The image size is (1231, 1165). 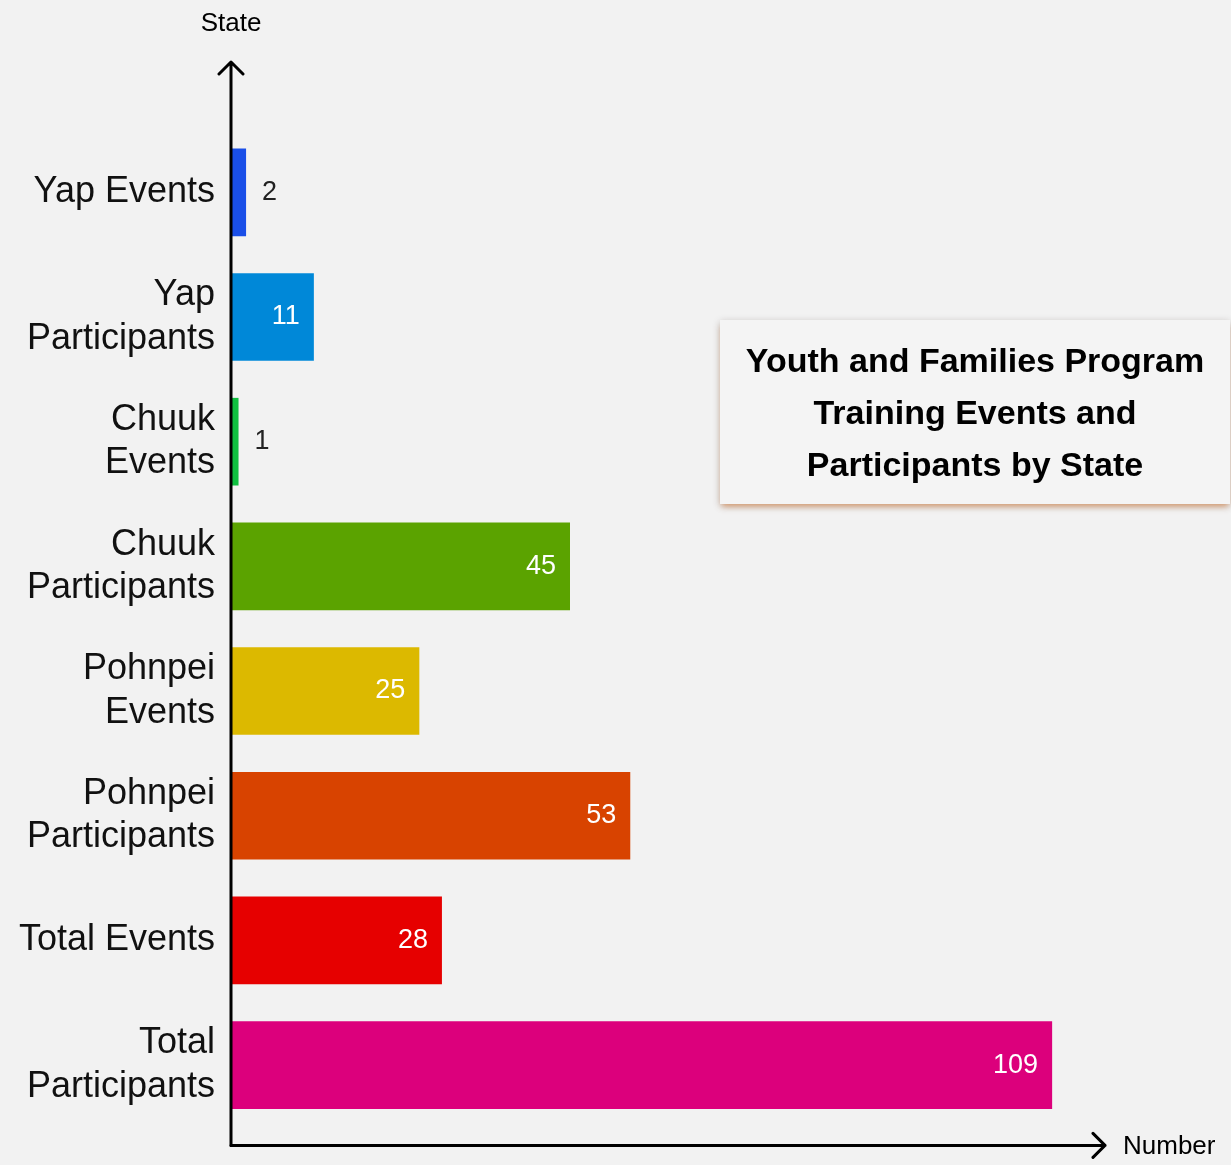 What do you see at coordinates (412, 938) in the screenshot?
I see `data-label: 28` at bounding box center [412, 938].